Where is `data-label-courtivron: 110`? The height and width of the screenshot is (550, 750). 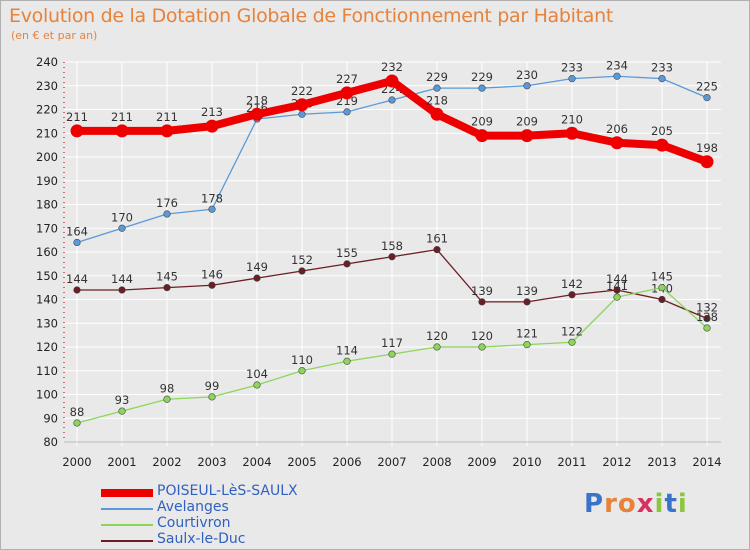
data-label-courtivron: 110 is located at coordinates (302, 360).